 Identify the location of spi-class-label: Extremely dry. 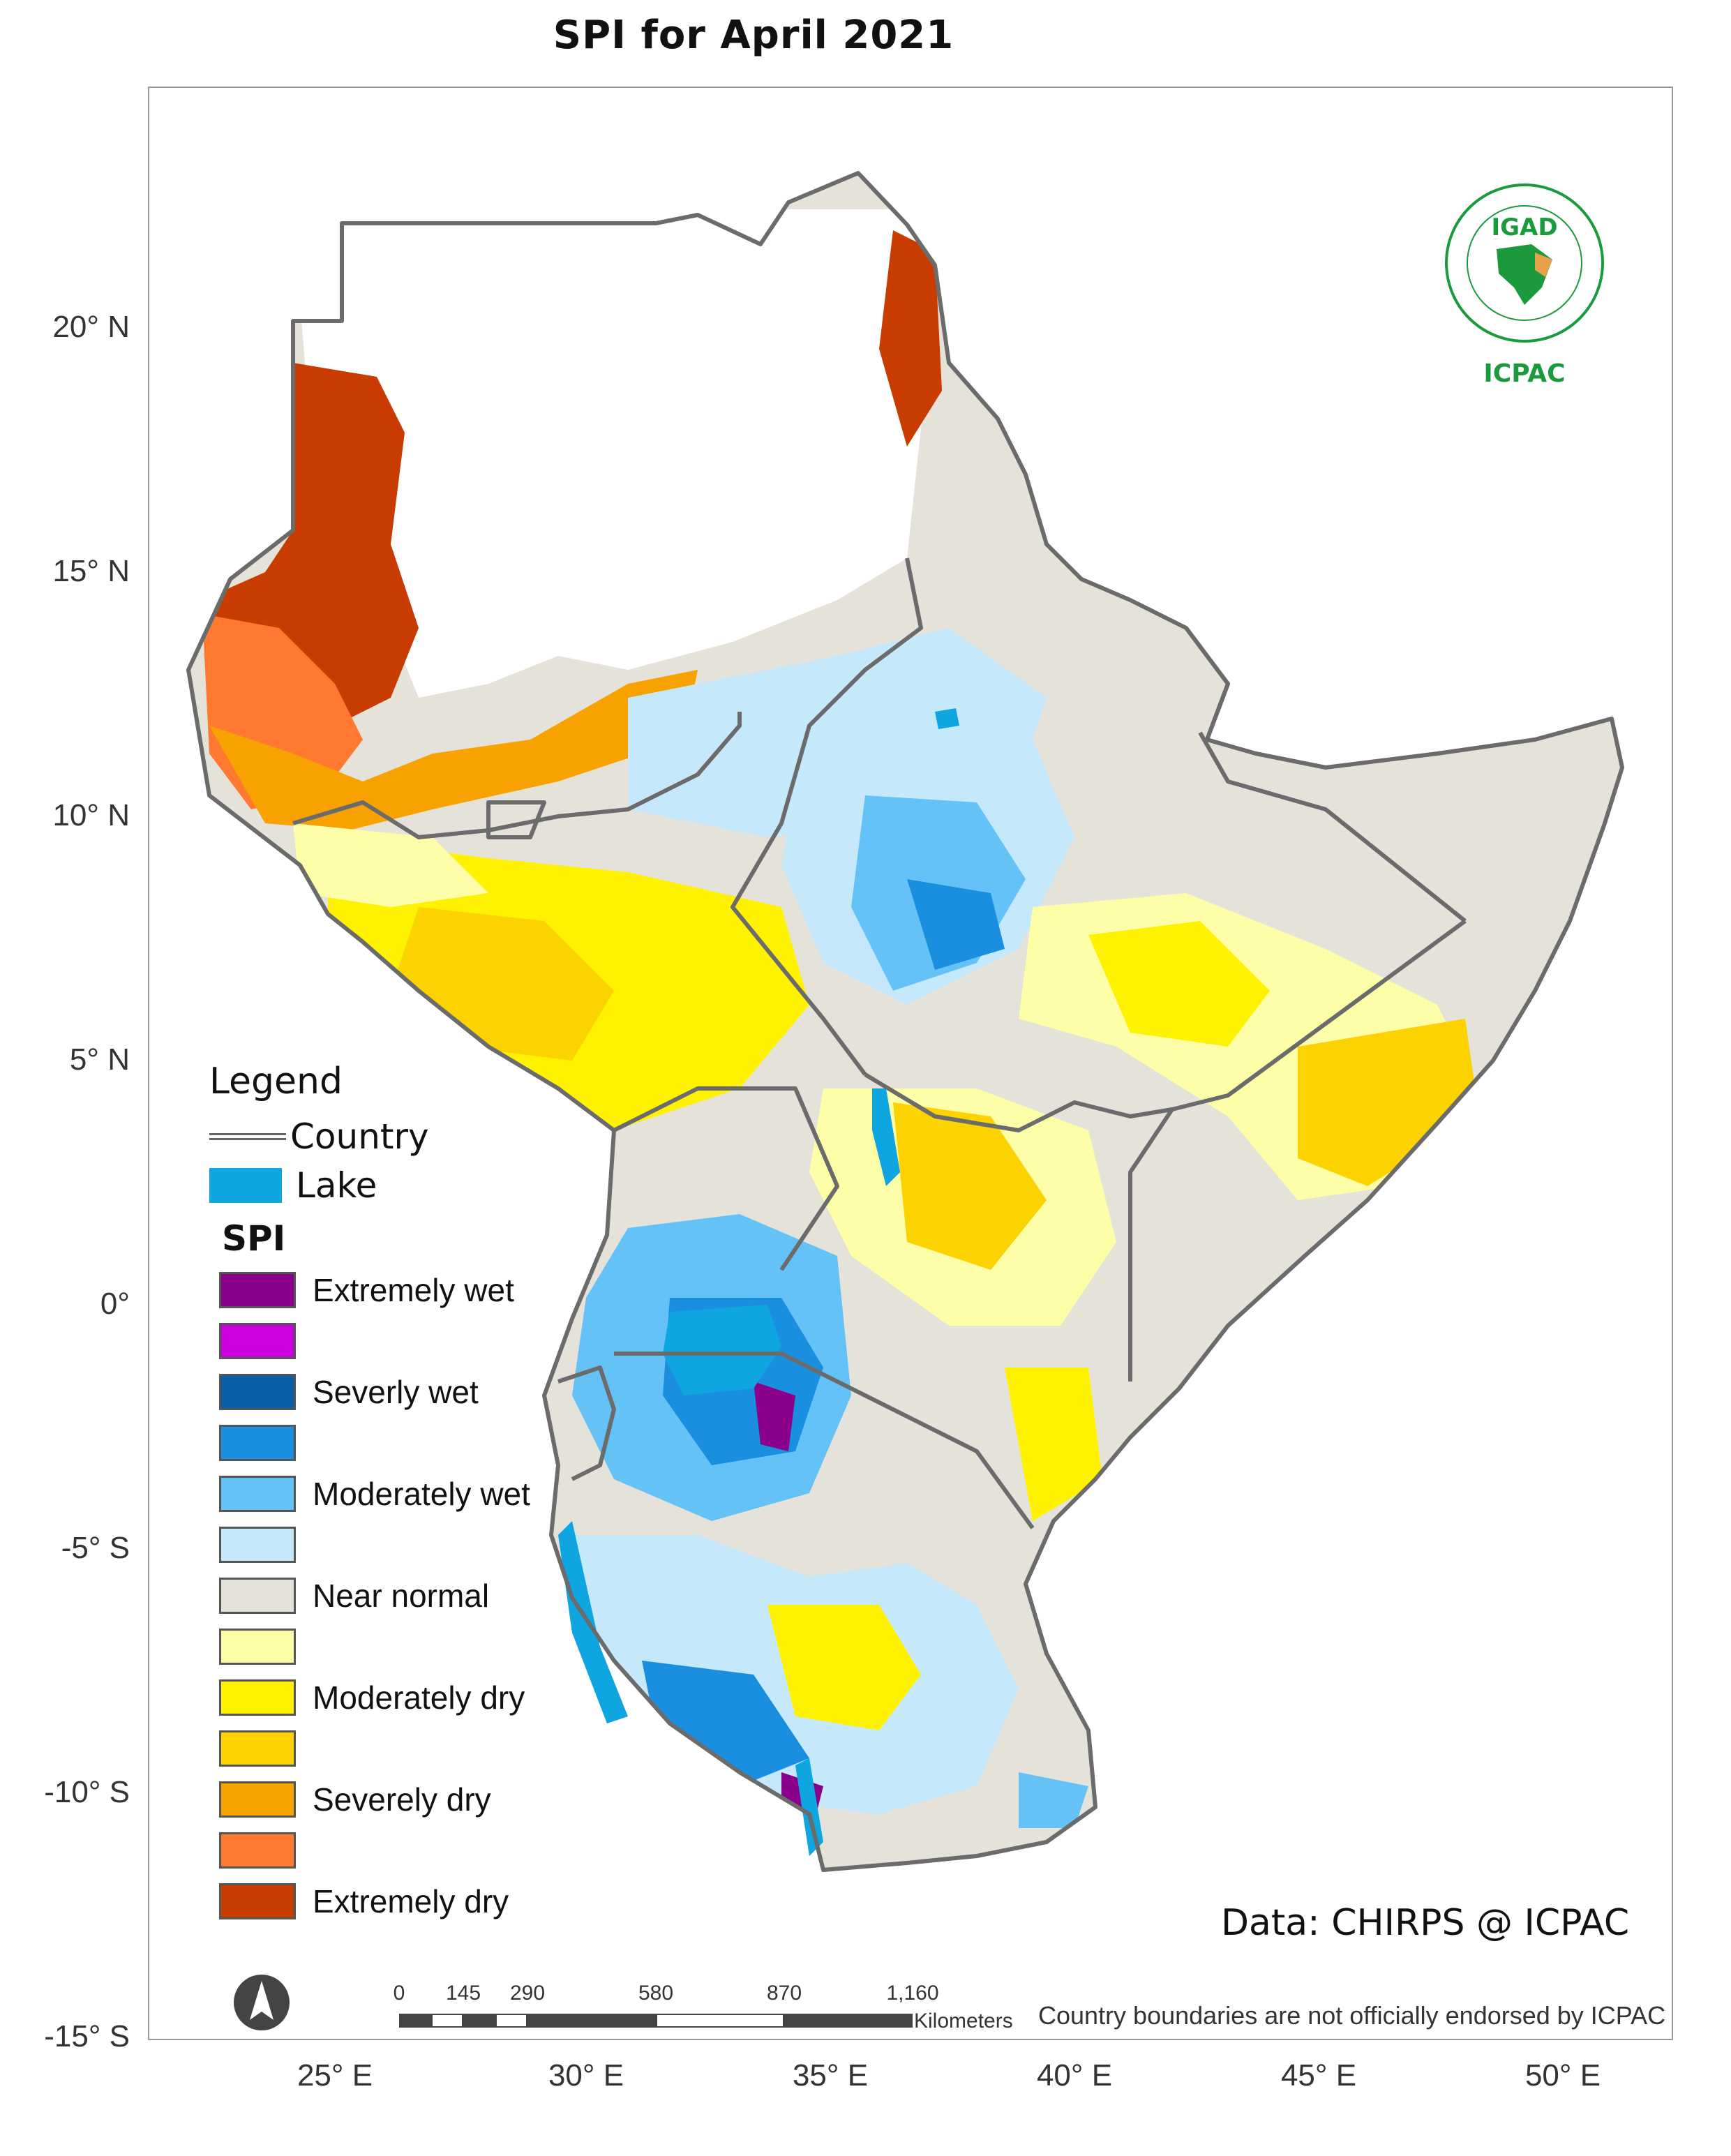
(411, 1900).